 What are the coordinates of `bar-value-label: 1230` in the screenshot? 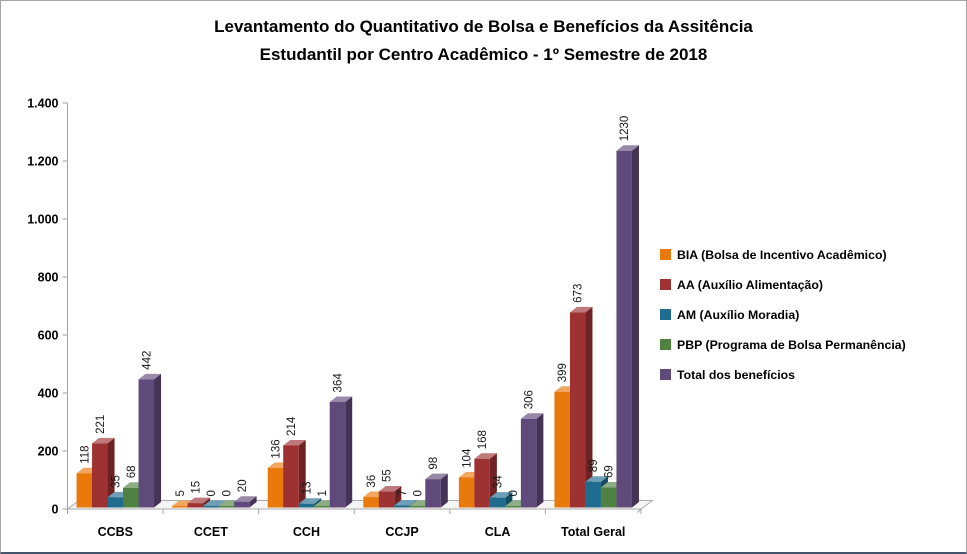 It's located at (625, 129).